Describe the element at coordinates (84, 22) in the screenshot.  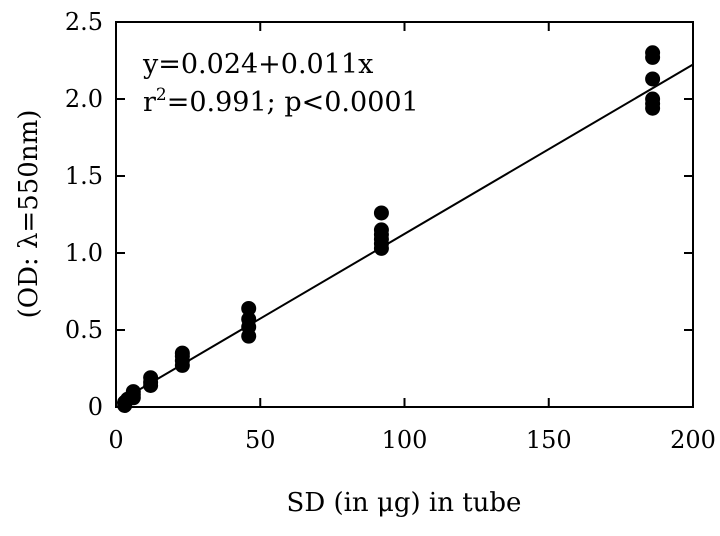
I see `y-tick-label: 2.5` at that location.